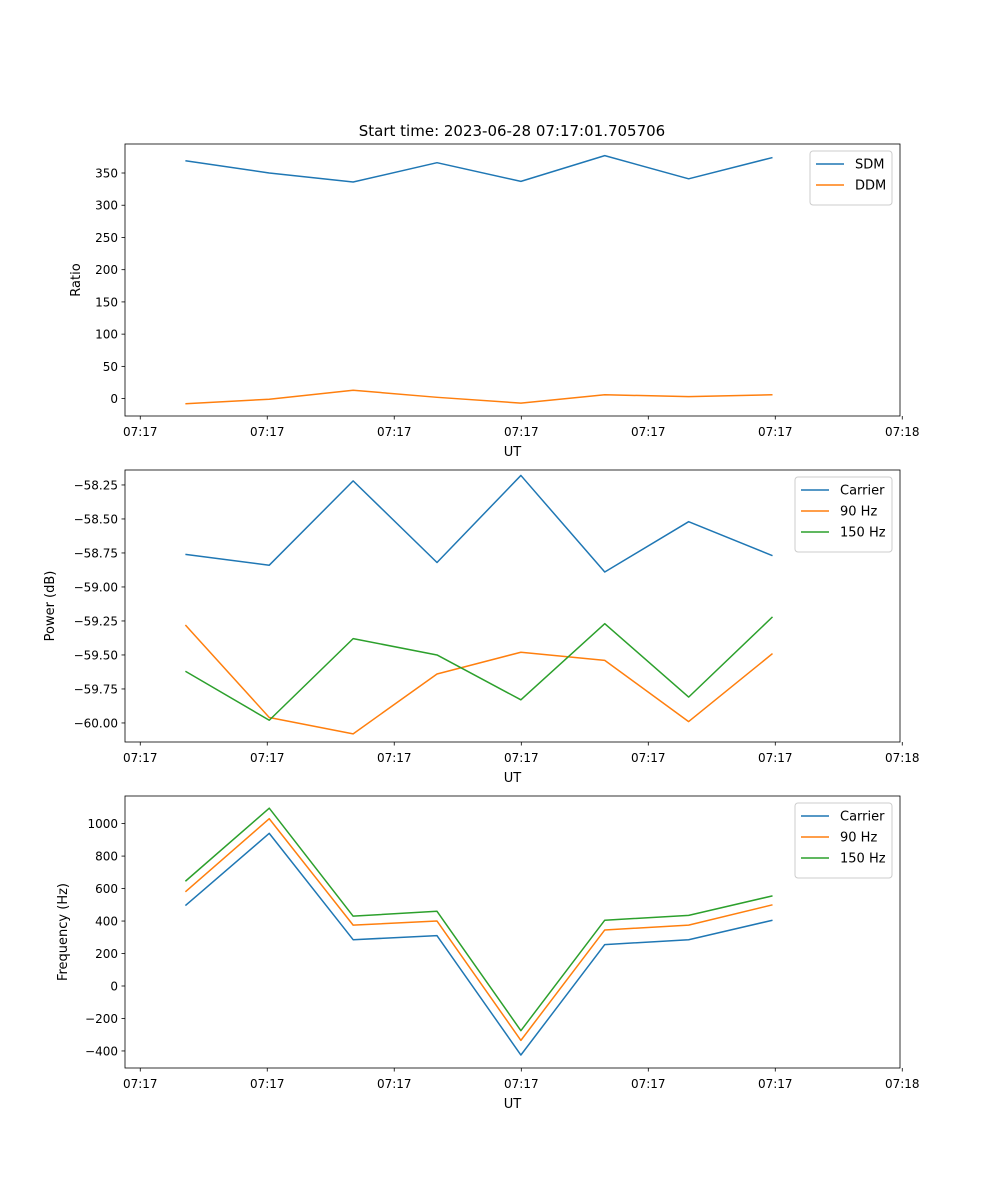 This screenshot has width=1000, height=1200. What do you see at coordinates (96, 621) in the screenshot?
I see `power-ytick-label: −59.25` at bounding box center [96, 621].